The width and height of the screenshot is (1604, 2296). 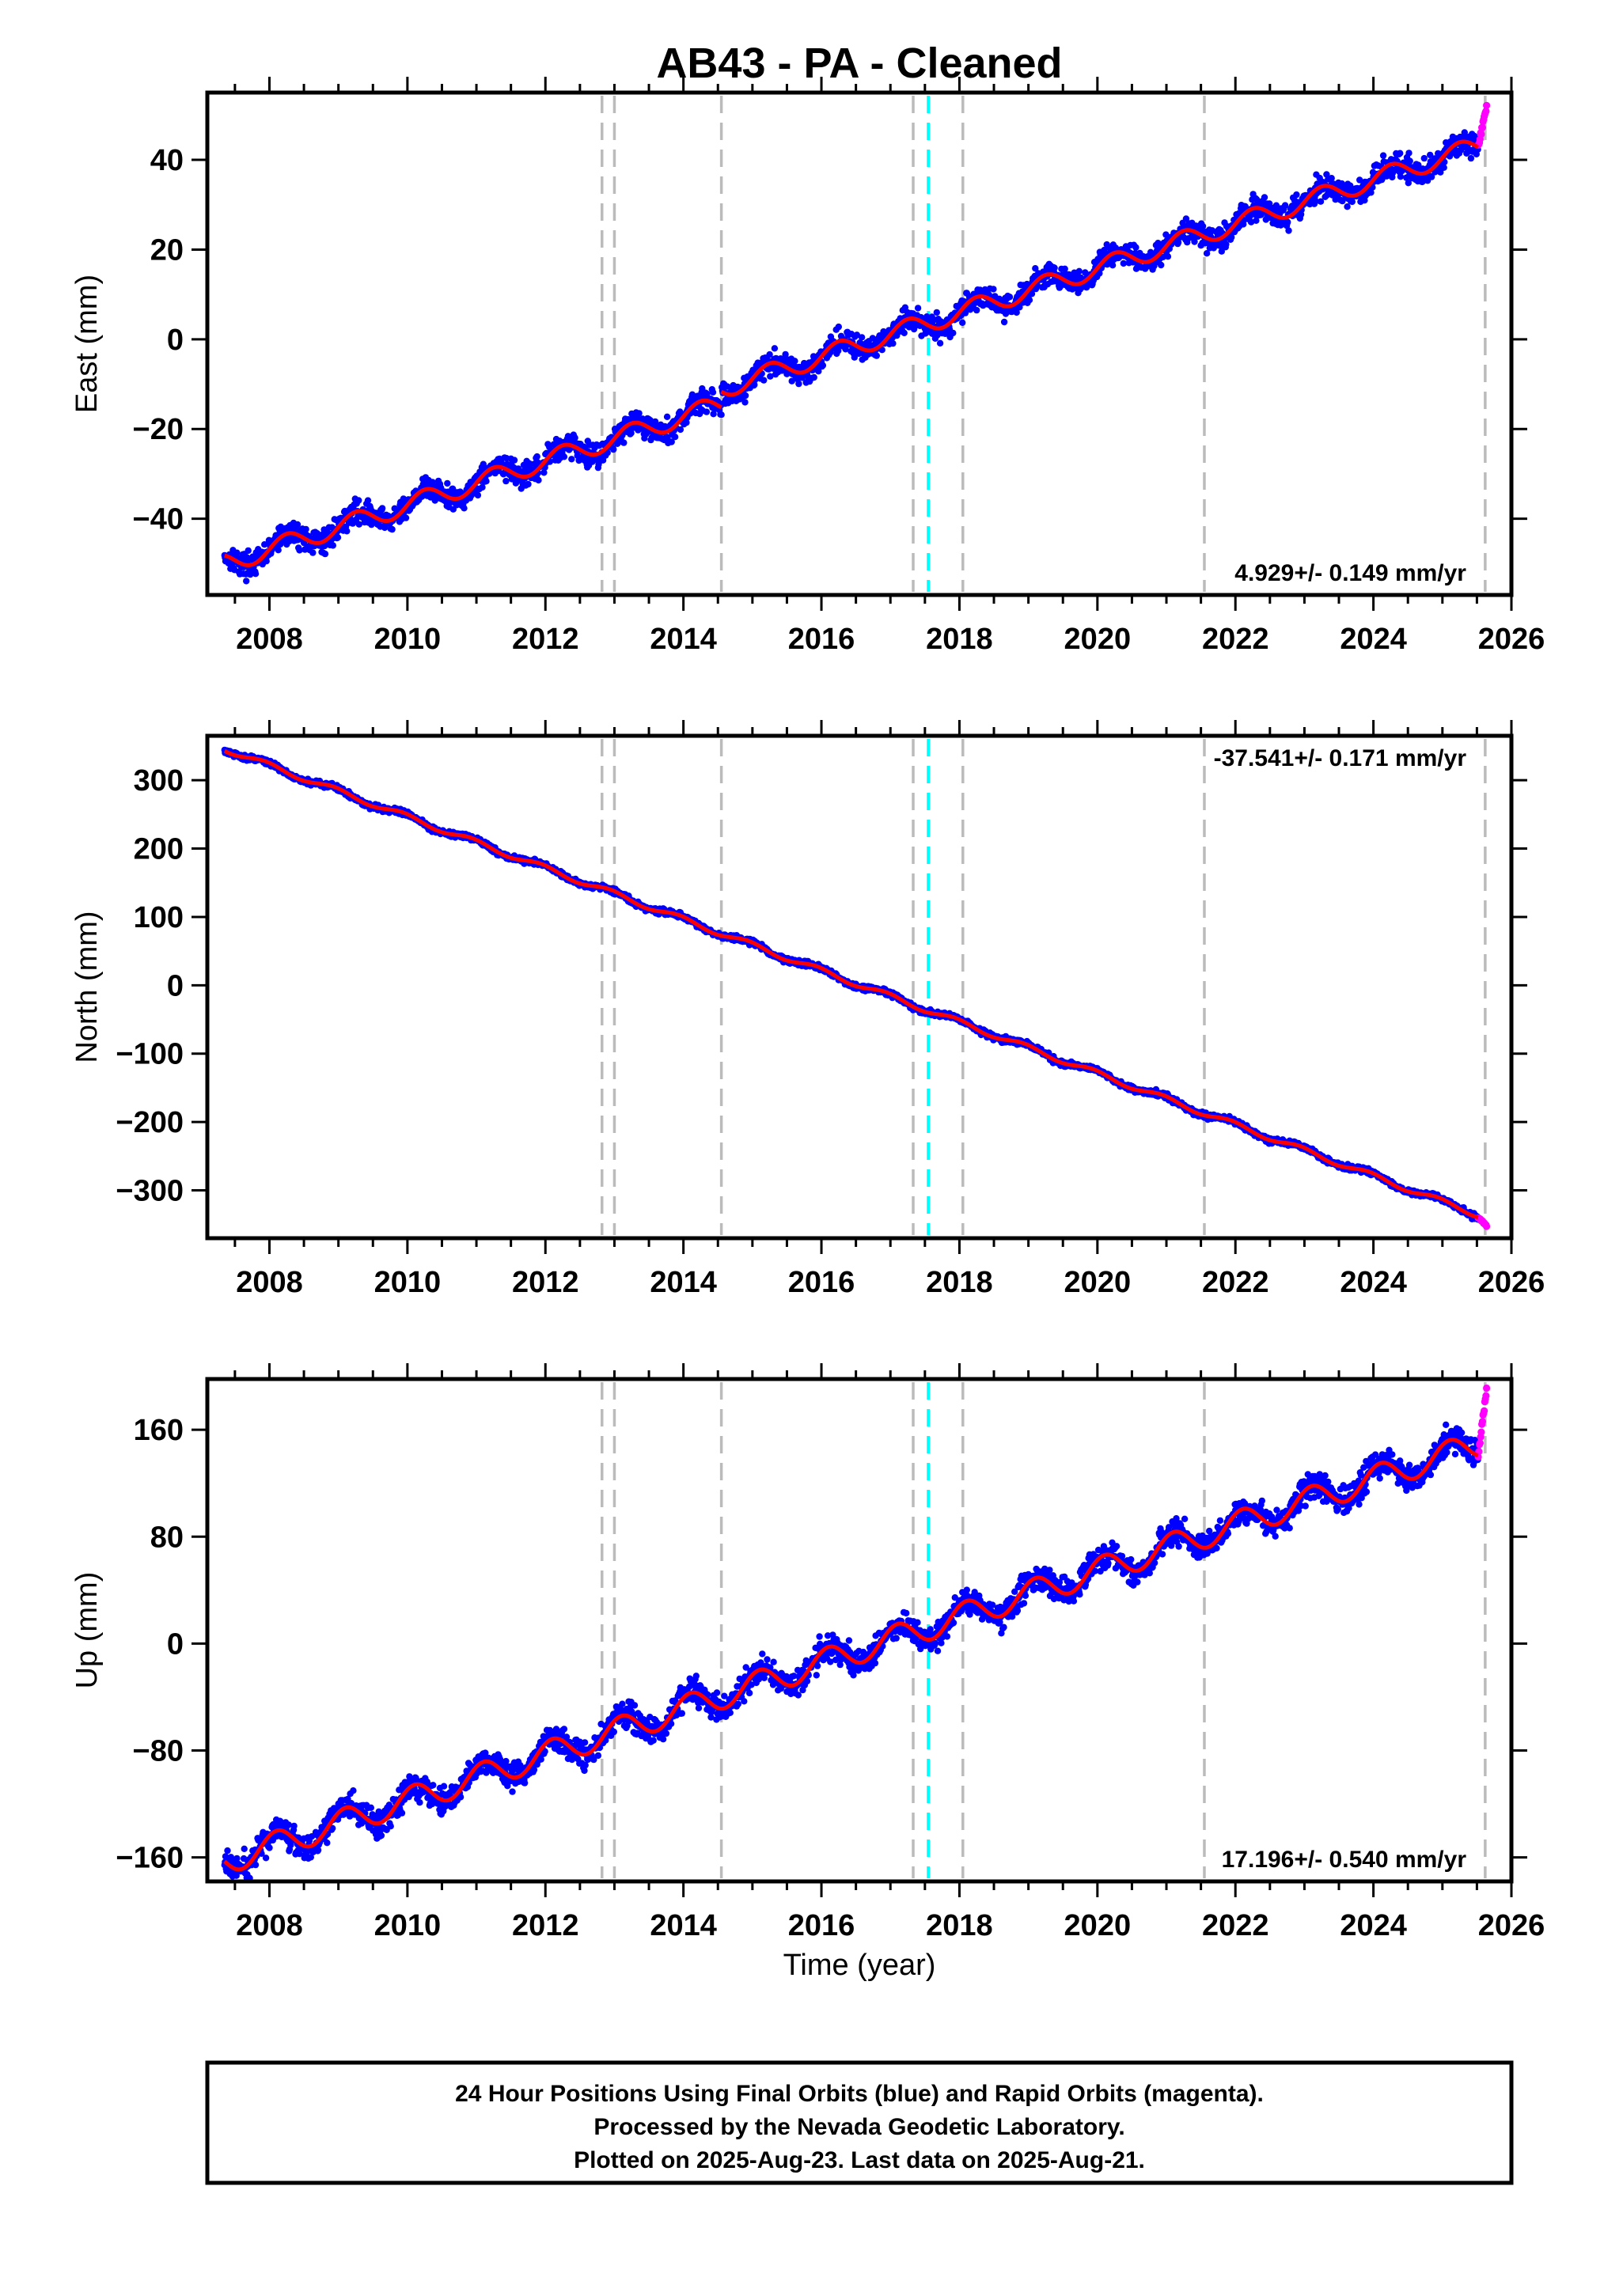 I want to click on x-tick-label: 2024, so click(x=1373, y=639).